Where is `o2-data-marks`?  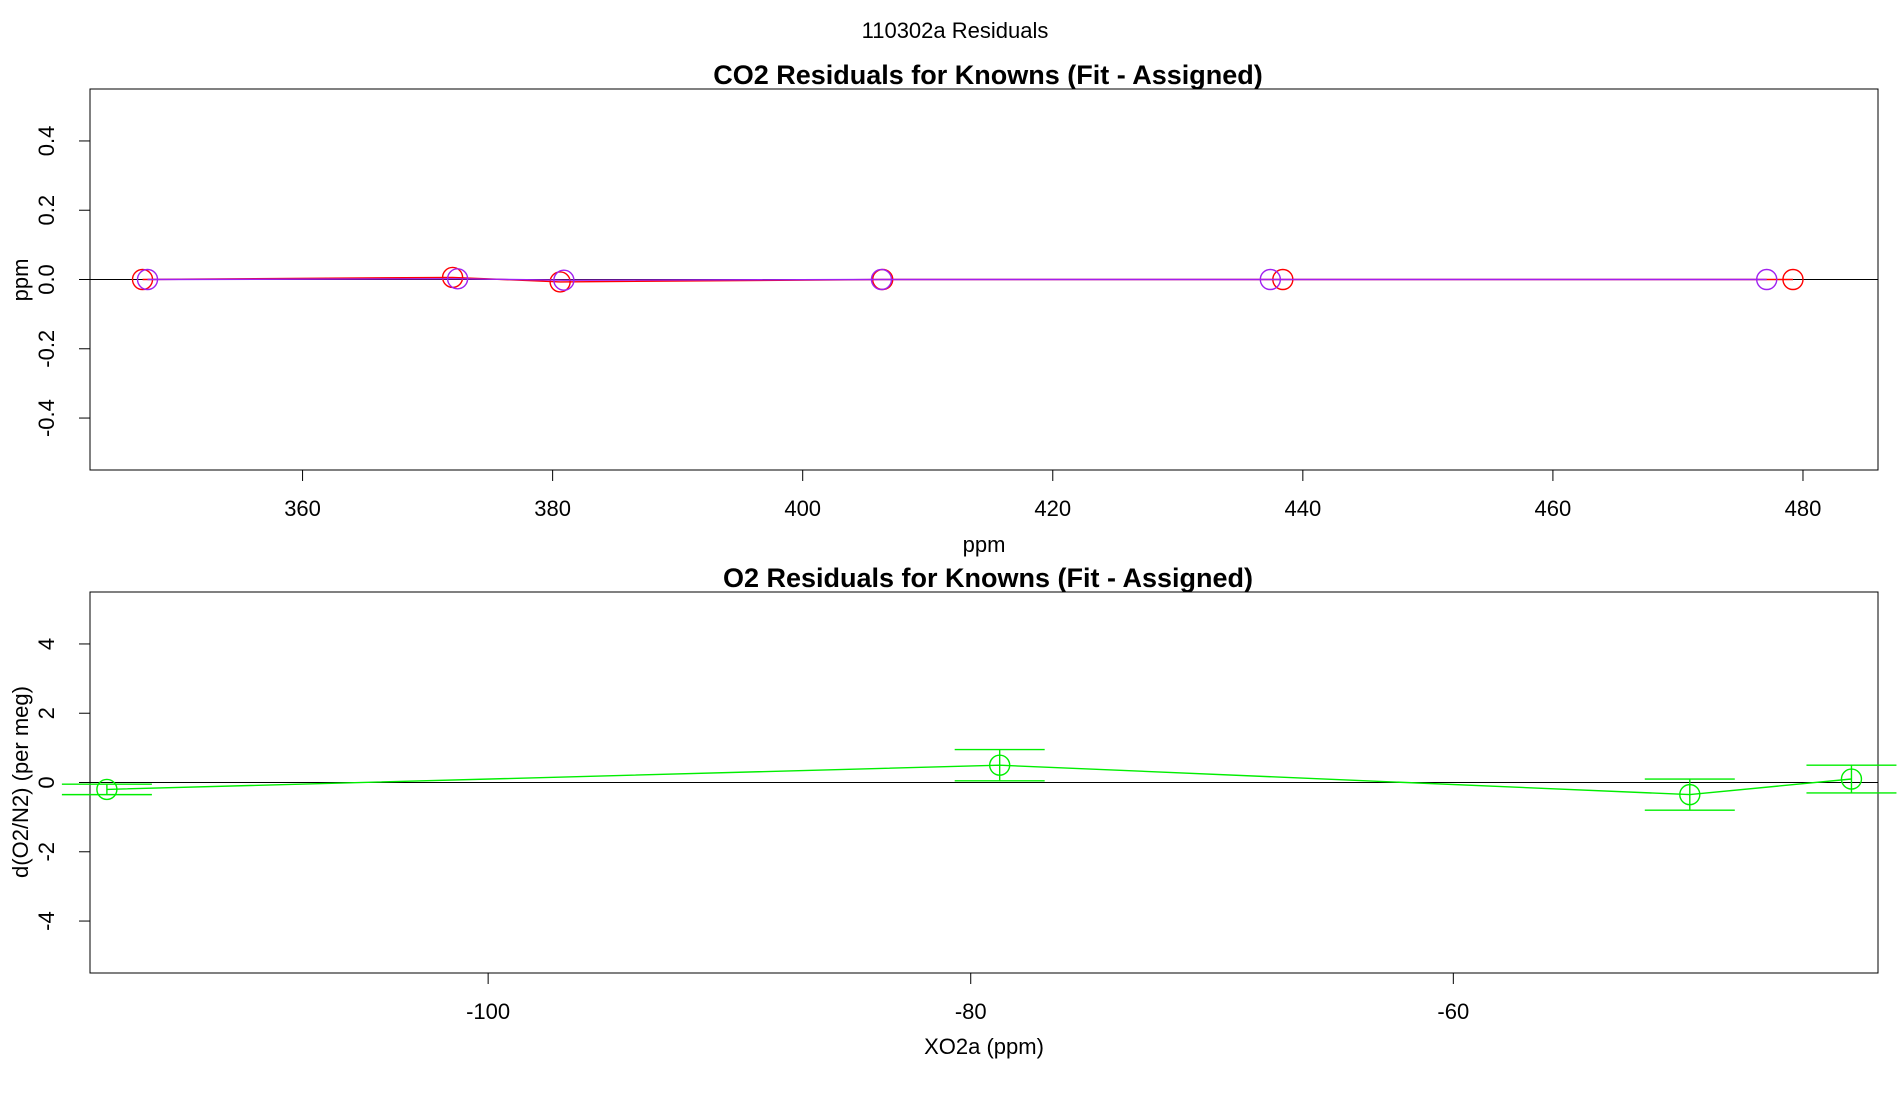 o2-data-marks is located at coordinates (979, 779).